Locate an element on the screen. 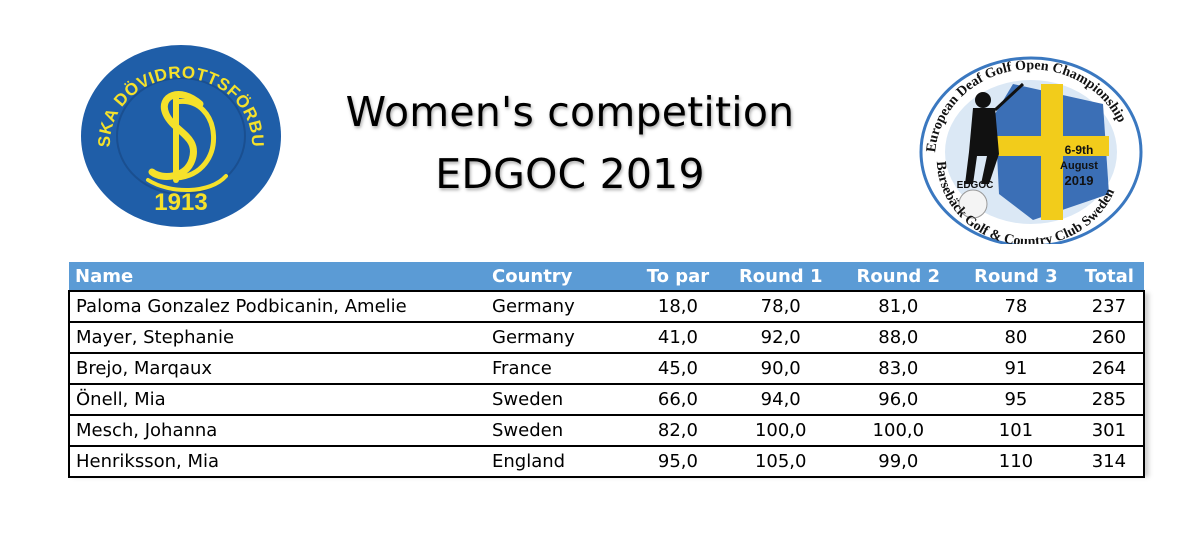  cell-to-par: 18,0 is located at coordinates (678, 306).